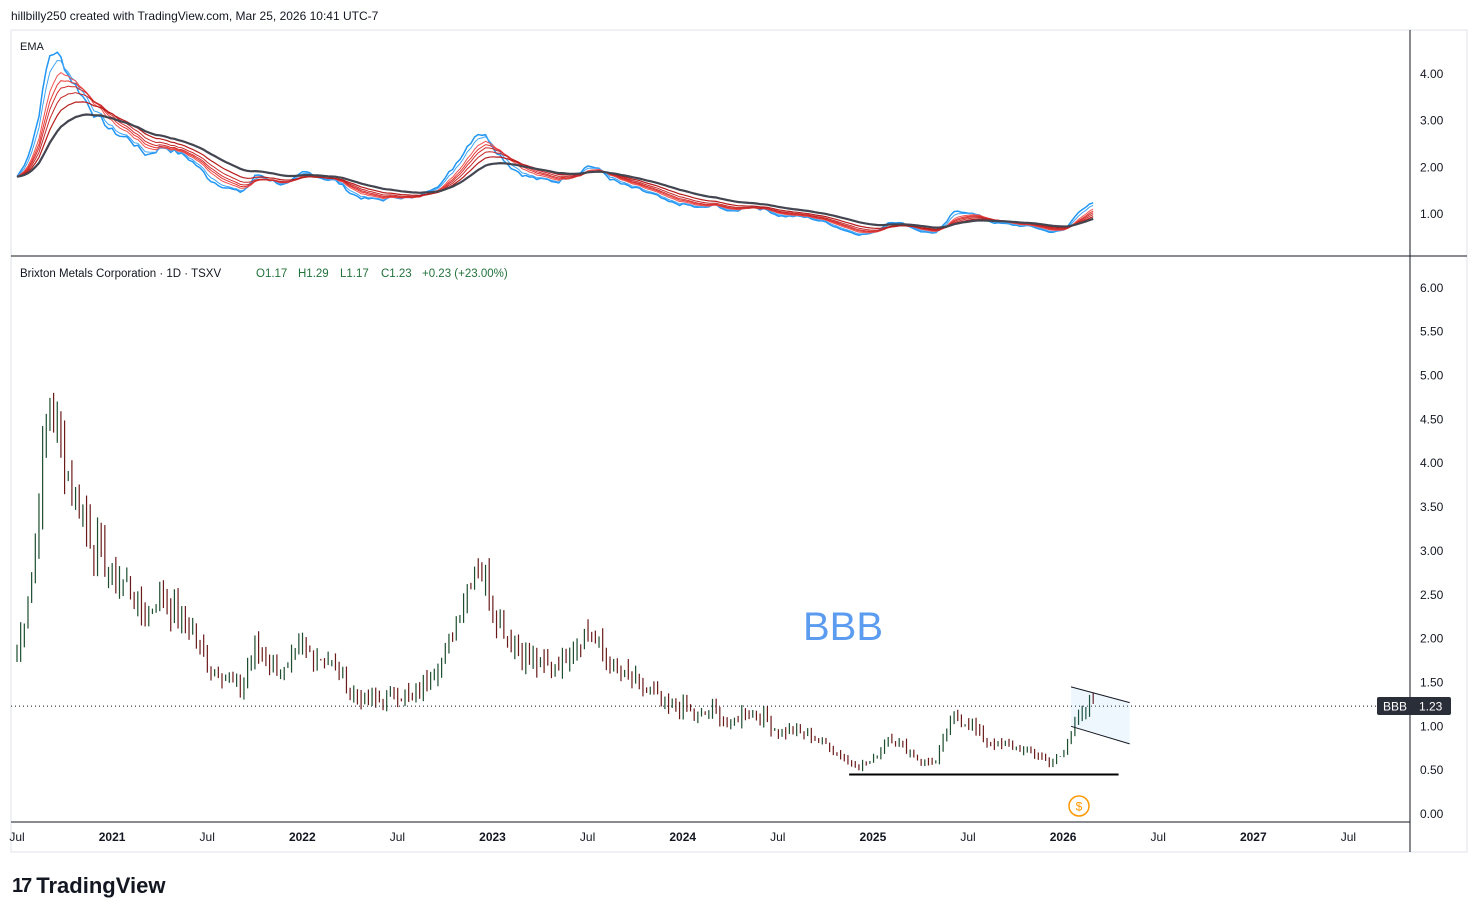 The width and height of the screenshot is (1478, 918). I want to click on ema-price-tick: 4.00, so click(1432, 74).